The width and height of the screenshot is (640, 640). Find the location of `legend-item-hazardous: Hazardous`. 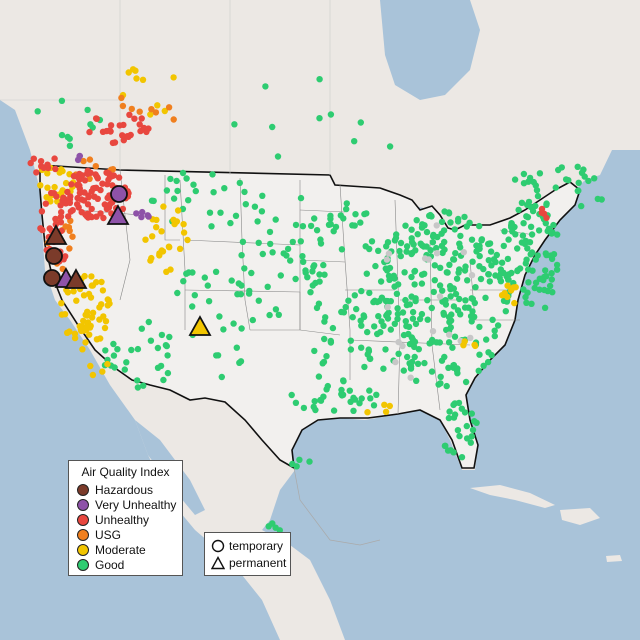

legend-item-hazardous: Hazardous is located at coordinates (115, 490).